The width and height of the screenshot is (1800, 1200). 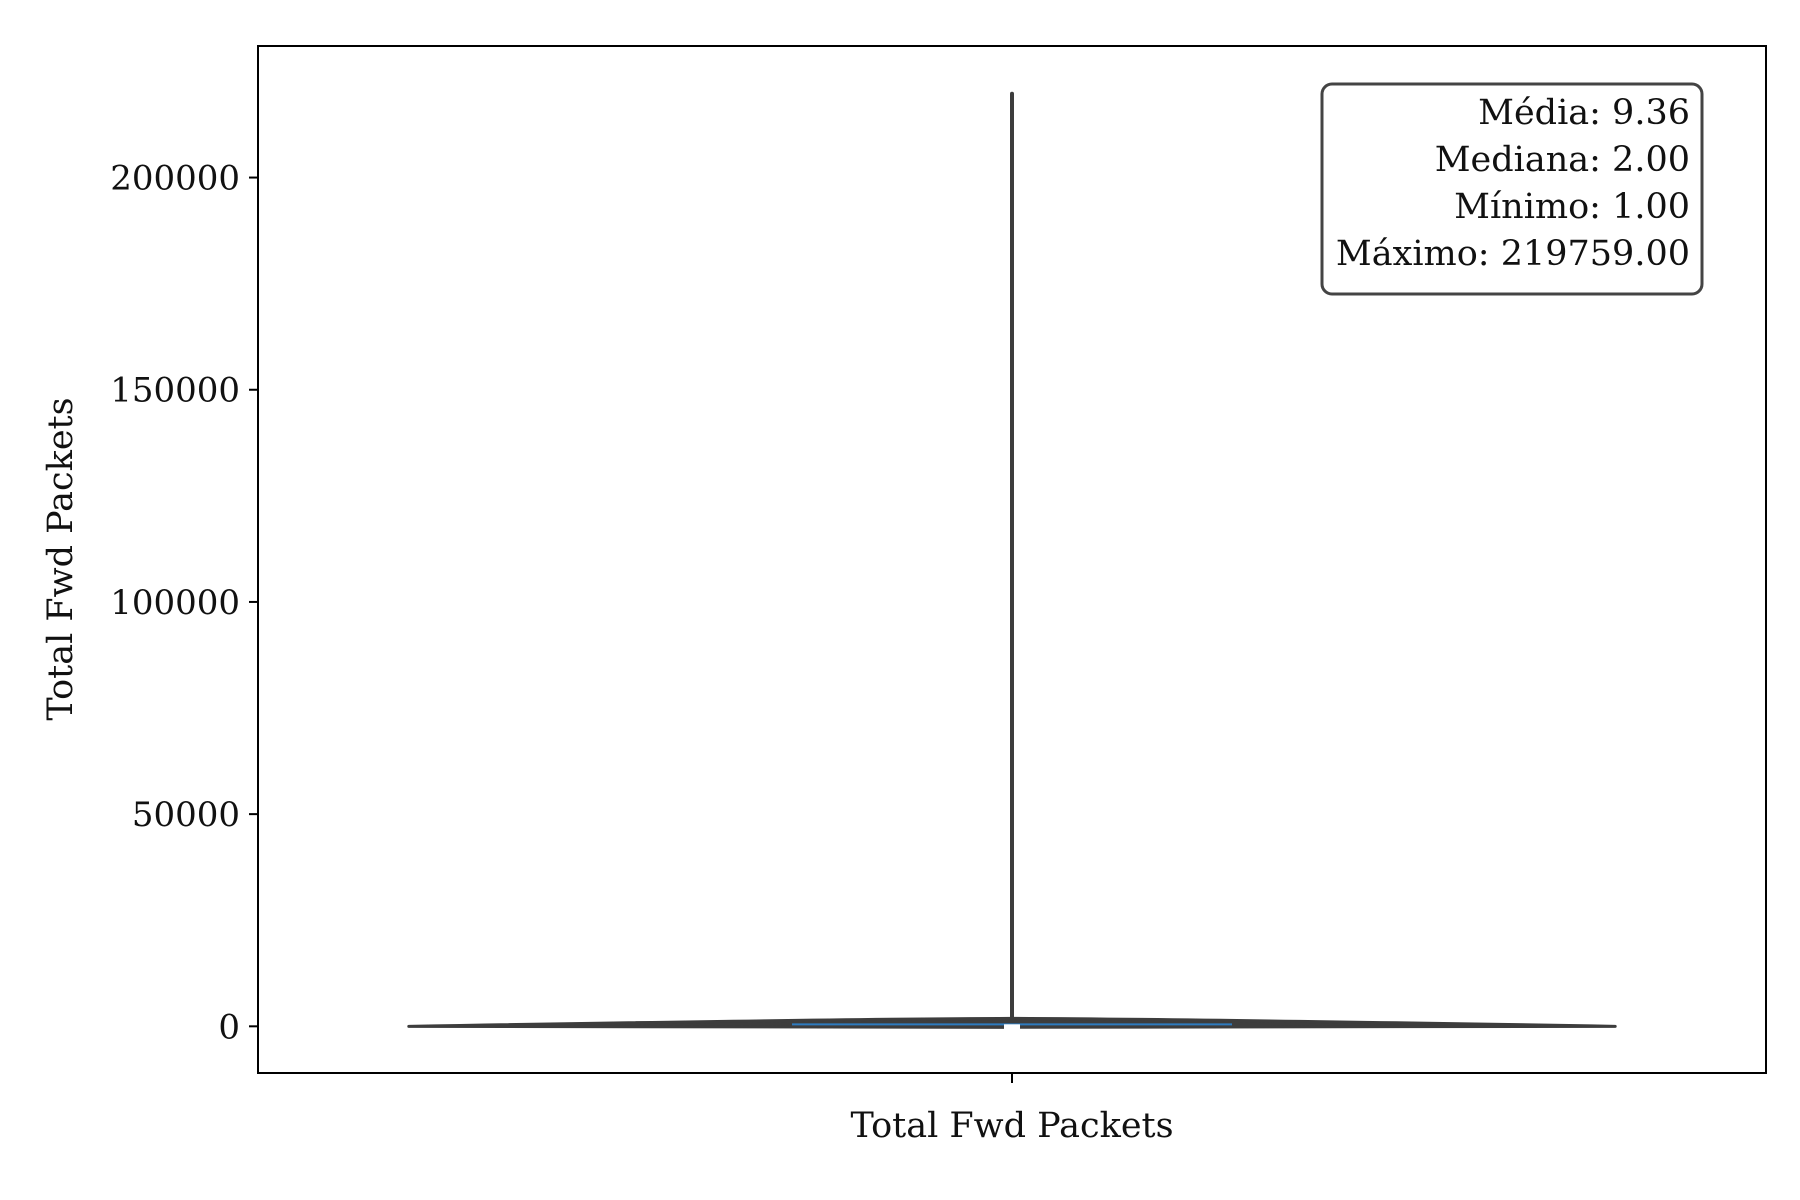 What do you see at coordinates (1011, 1126) in the screenshot?
I see `x-tick-label: Total Fwd Packets` at bounding box center [1011, 1126].